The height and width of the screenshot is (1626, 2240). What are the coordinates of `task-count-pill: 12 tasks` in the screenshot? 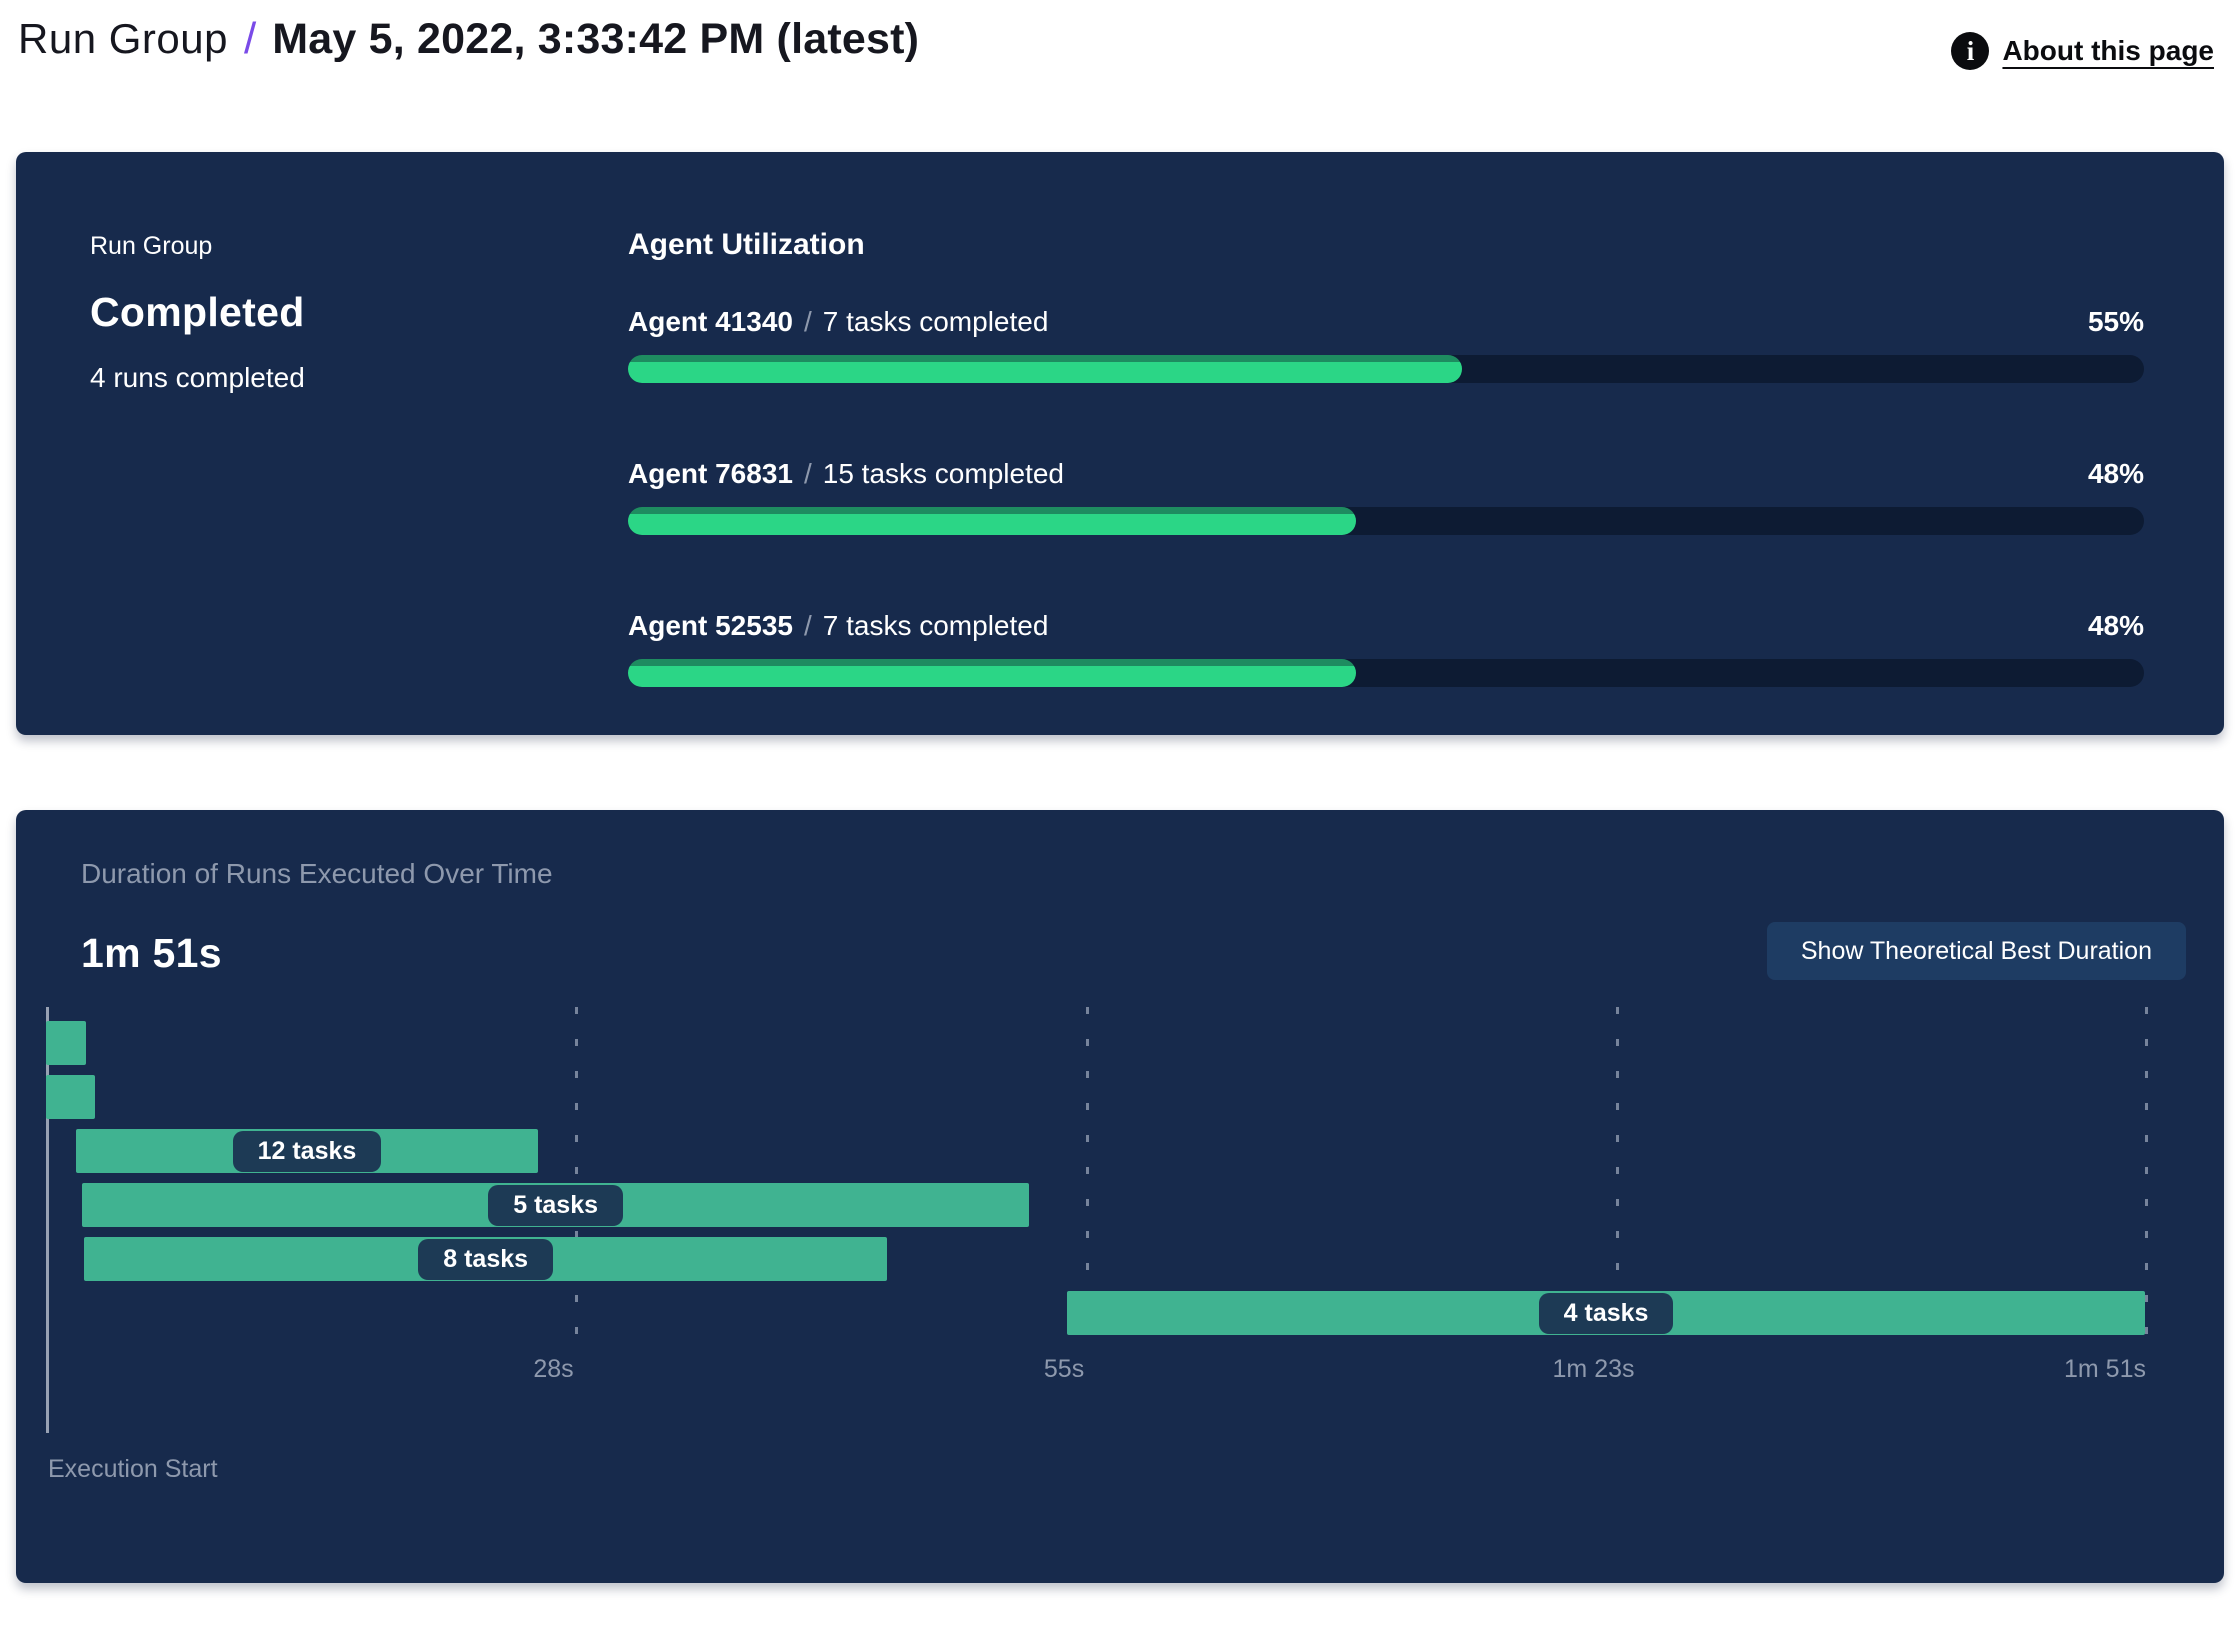 It's located at (307, 1151).